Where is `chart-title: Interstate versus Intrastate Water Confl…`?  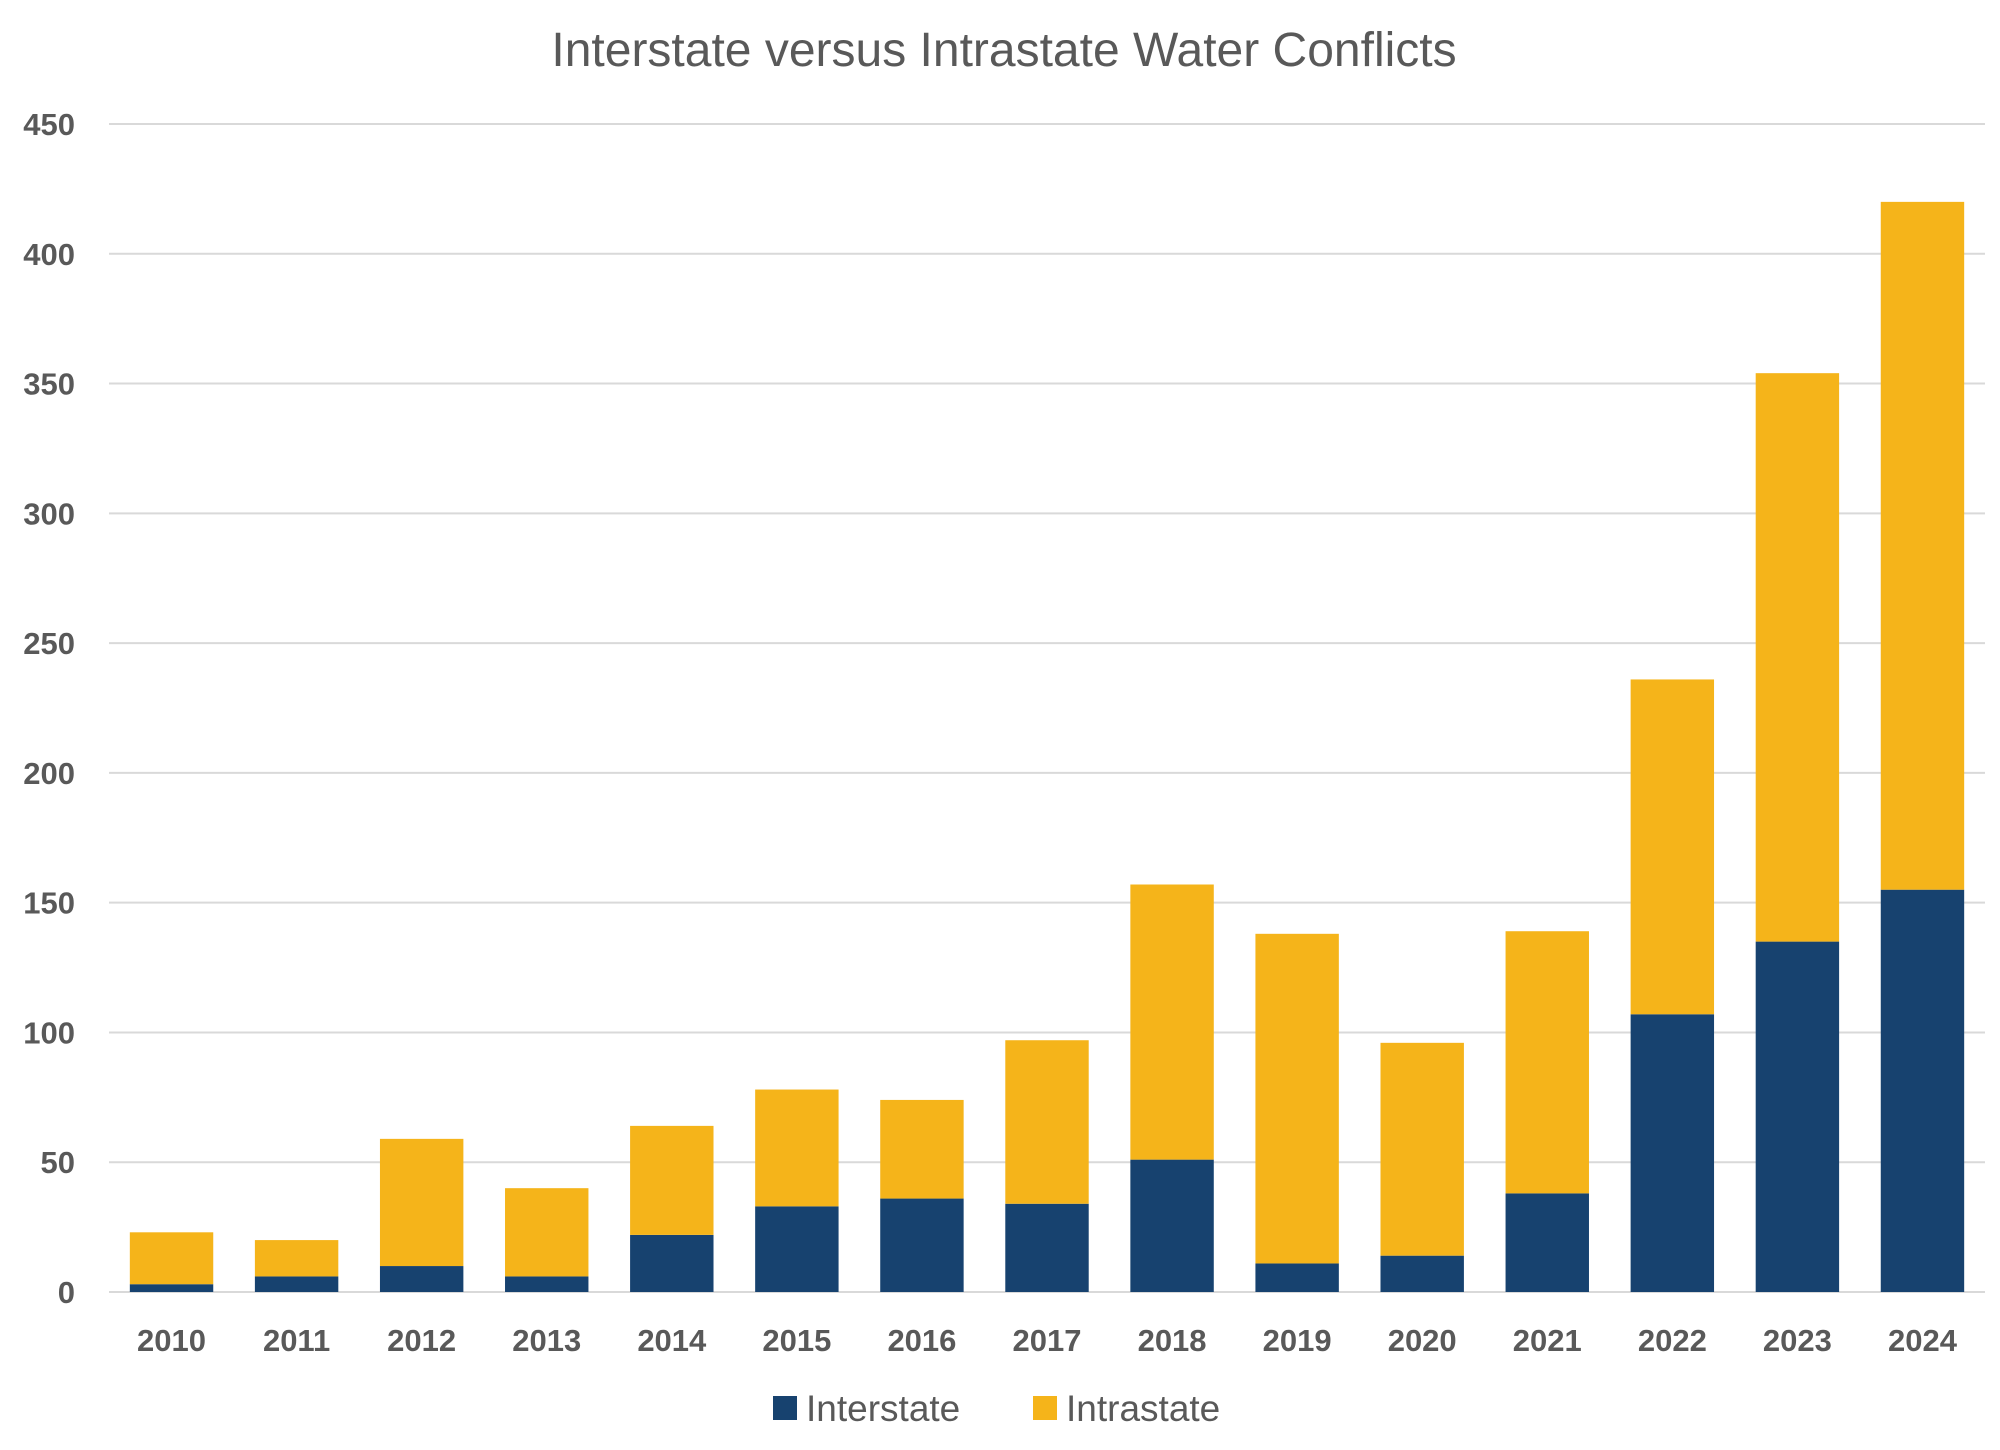
chart-title: Interstate versus Intrastate Water Confl… is located at coordinates (1003, 50).